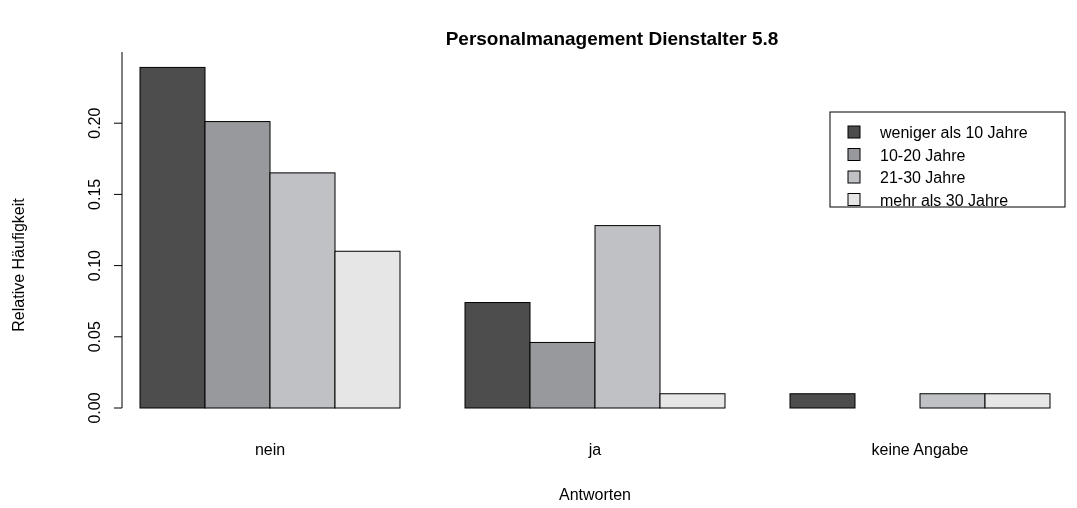 Image resolution: width=1077 pixels, height=508 pixels. Describe the element at coordinates (953, 132) in the screenshot. I see `legend-label: weniger als 10 Jahre` at that location.